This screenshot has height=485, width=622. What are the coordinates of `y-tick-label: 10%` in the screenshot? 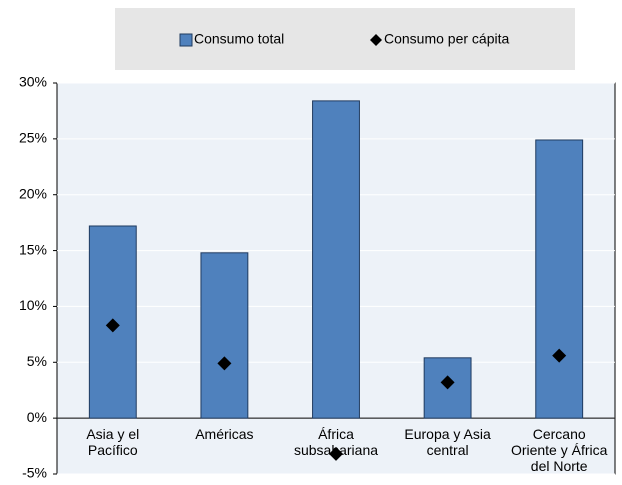 It's located at (33, 305).